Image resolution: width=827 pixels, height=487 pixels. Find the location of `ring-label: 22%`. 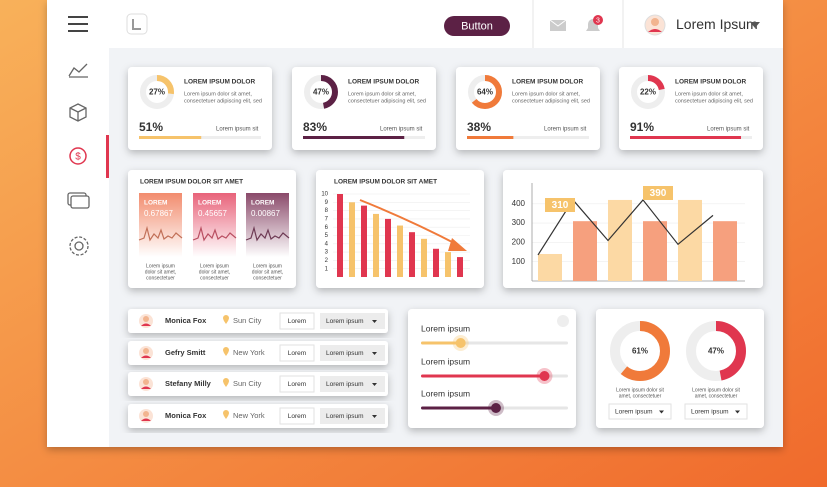

ring-label: 22% is located at coordinates (648, 92).